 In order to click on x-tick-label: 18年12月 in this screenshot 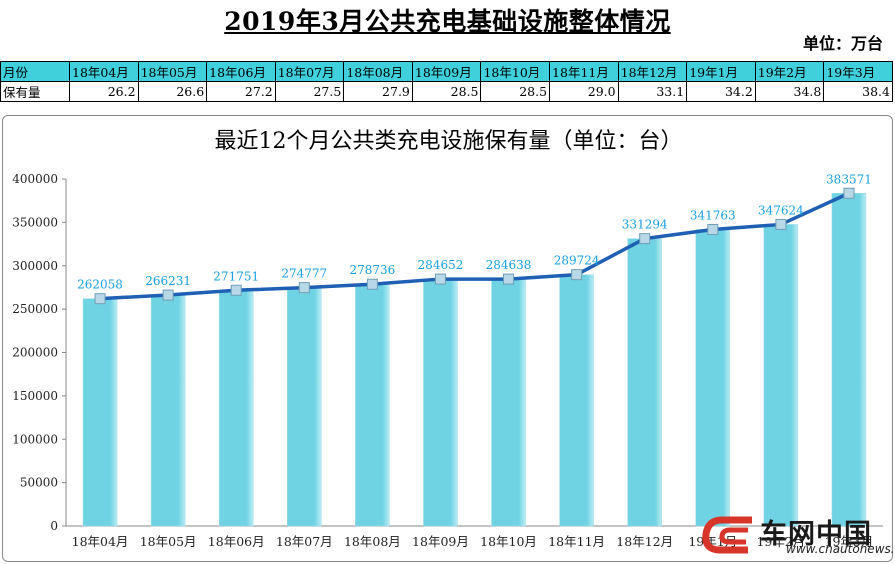, I will do `click(644, 541)`.